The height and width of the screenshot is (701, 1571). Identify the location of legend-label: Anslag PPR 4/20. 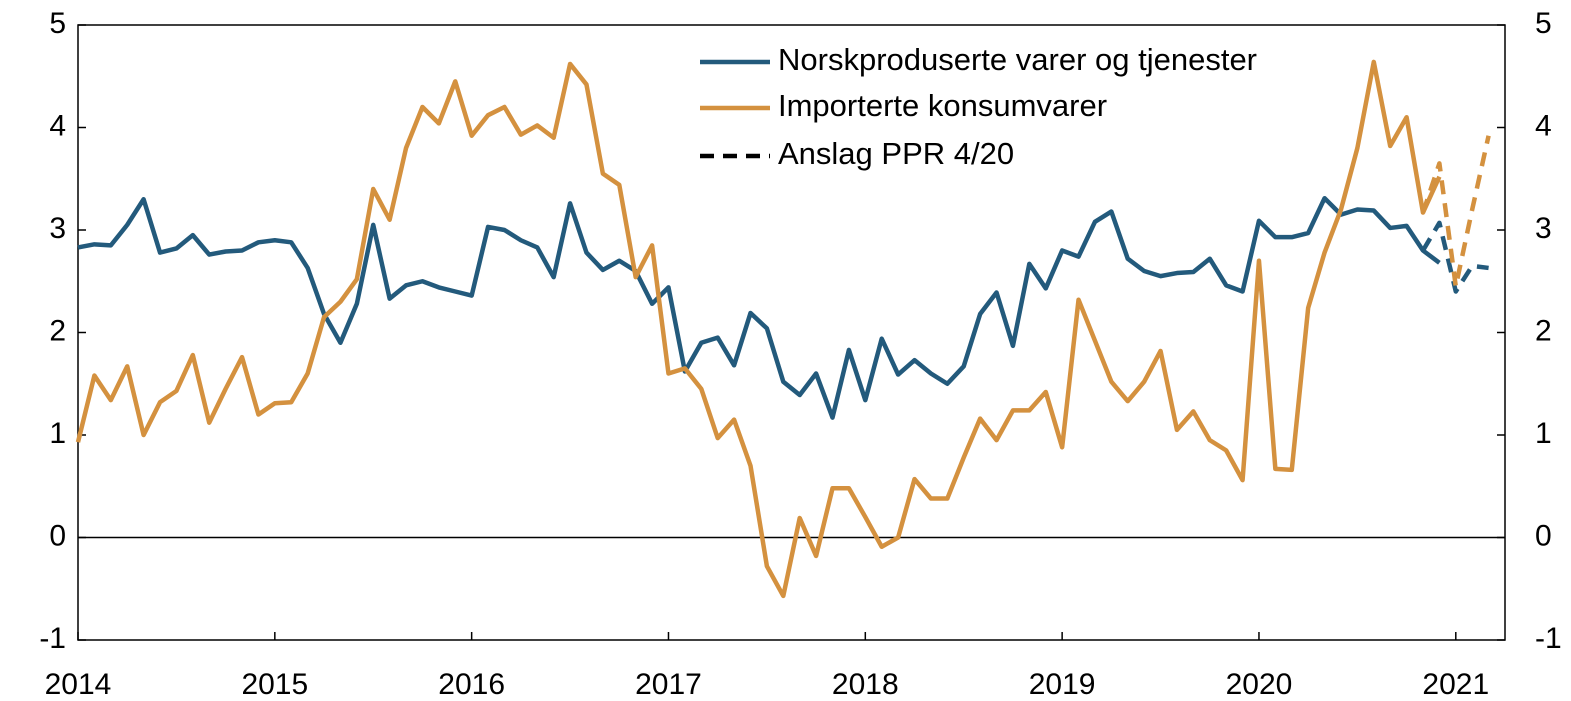
(896, 153).